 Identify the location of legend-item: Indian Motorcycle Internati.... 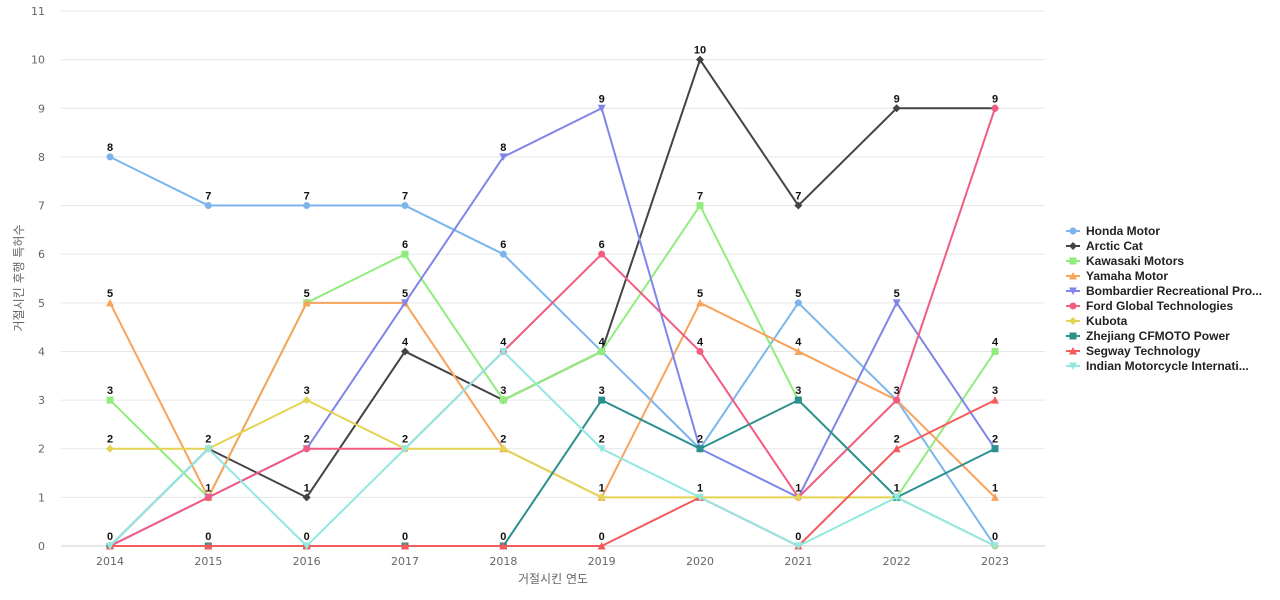
(1157, 366).